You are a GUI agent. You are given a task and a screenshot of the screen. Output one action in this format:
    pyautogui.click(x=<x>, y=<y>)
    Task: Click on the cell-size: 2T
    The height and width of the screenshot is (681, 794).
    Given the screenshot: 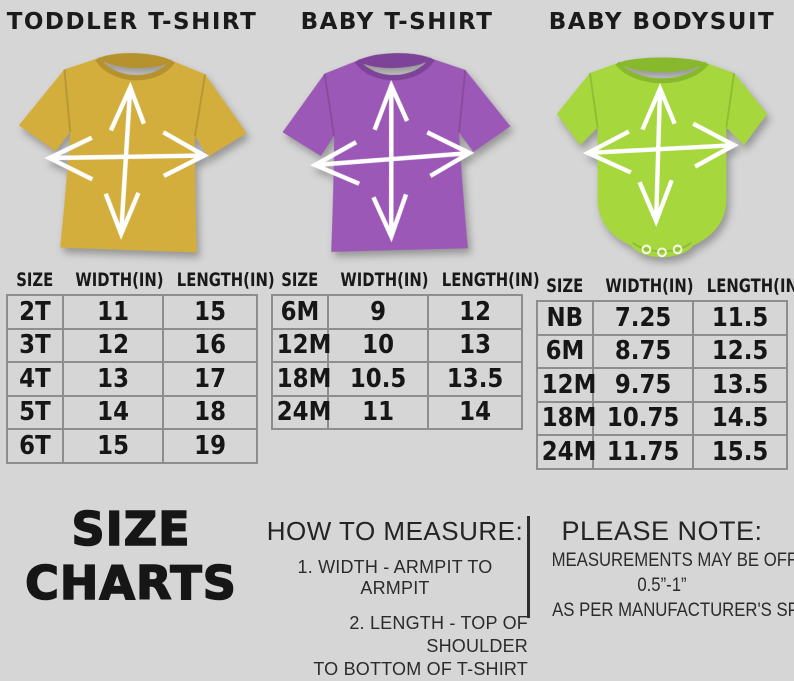 What is the action you would take?
    pyautogui.click(x=35, y=312)
    